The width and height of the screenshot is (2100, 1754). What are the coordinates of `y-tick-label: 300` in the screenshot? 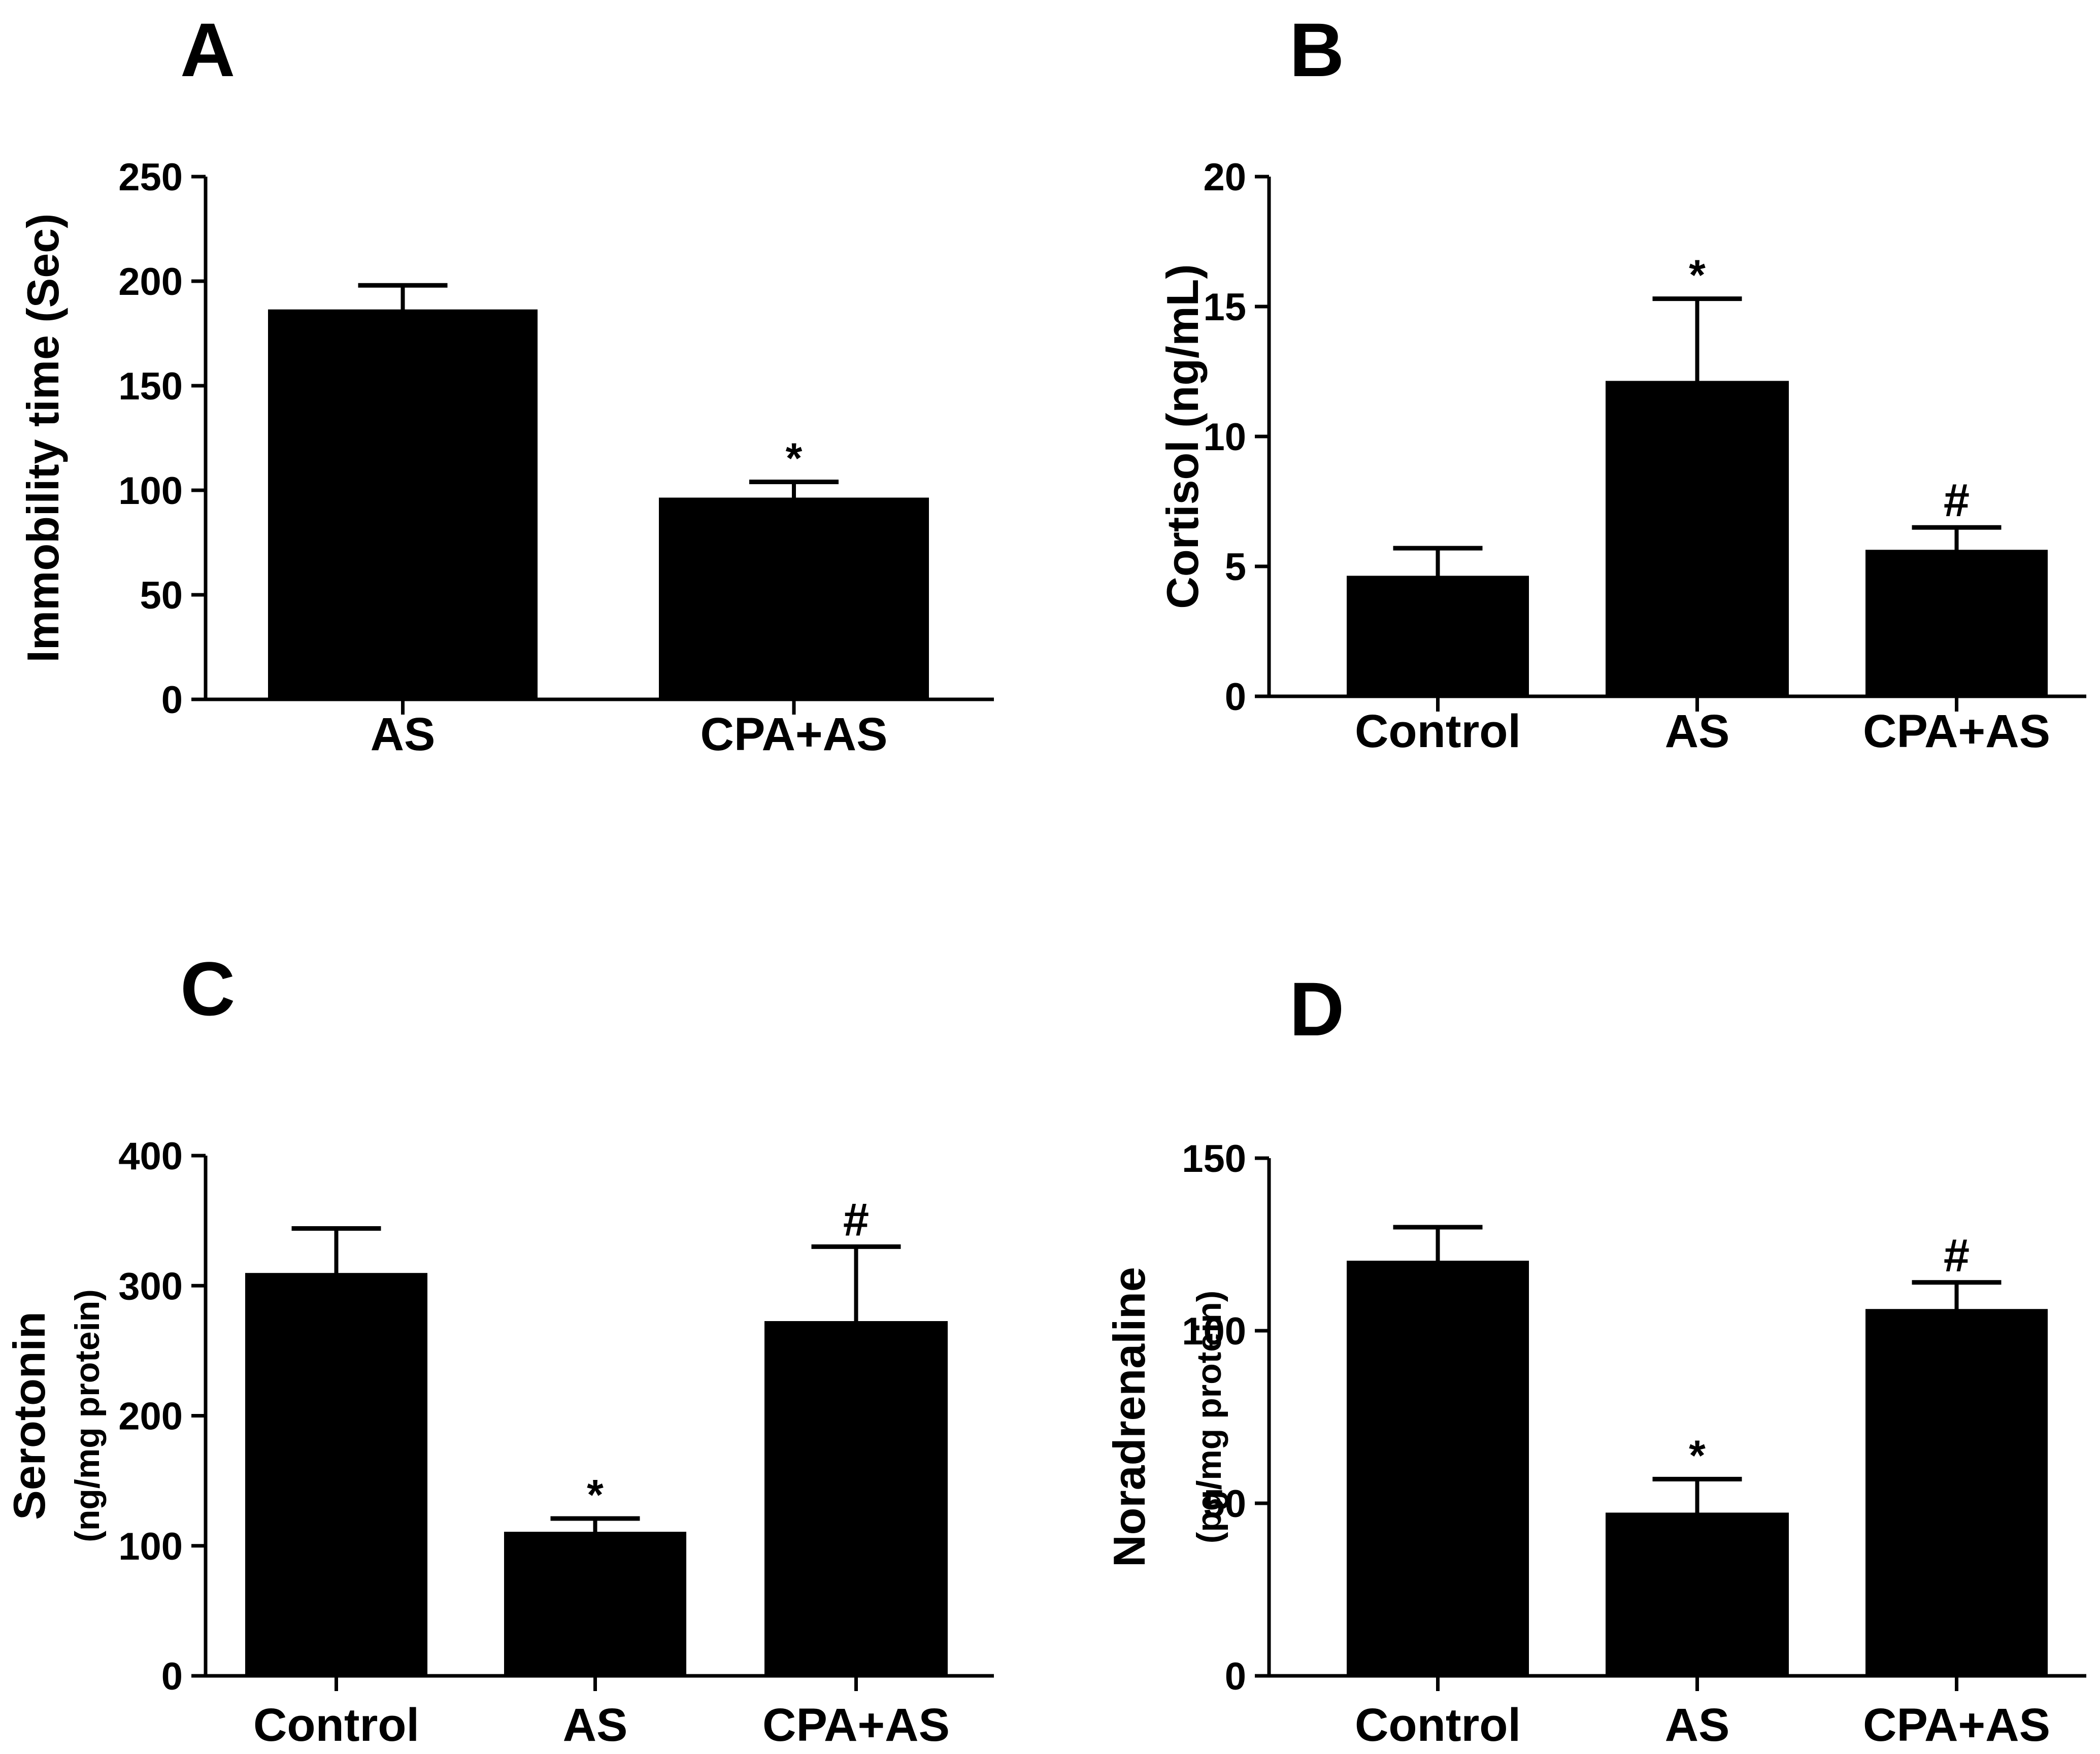 It's located at (150, 1286).